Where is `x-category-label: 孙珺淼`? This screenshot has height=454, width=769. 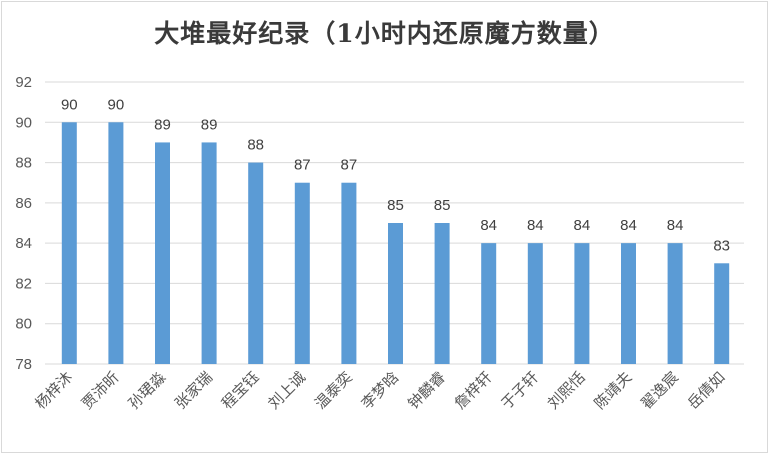 x-category-label: 孙珺淼 is located at coordinates (147, 390).